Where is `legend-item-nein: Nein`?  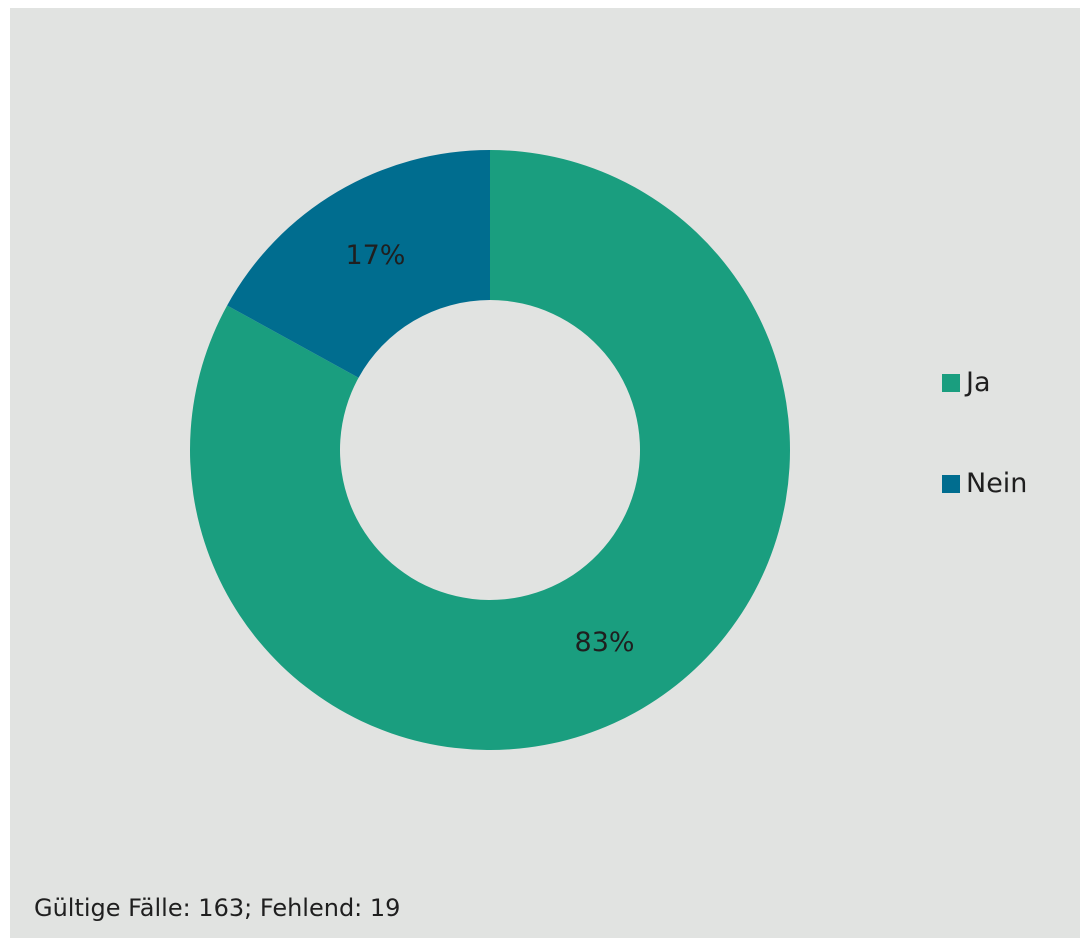 legend-item-nein: Nein is located at coordinates (984, 484).